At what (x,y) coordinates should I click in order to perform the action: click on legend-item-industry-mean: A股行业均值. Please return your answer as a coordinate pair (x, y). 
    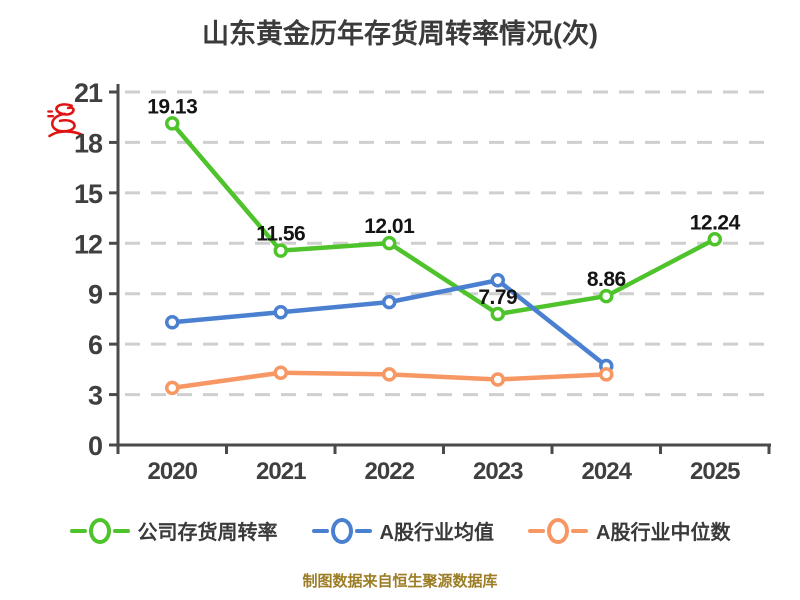
    Looking at the image, I should click on (402, 530).